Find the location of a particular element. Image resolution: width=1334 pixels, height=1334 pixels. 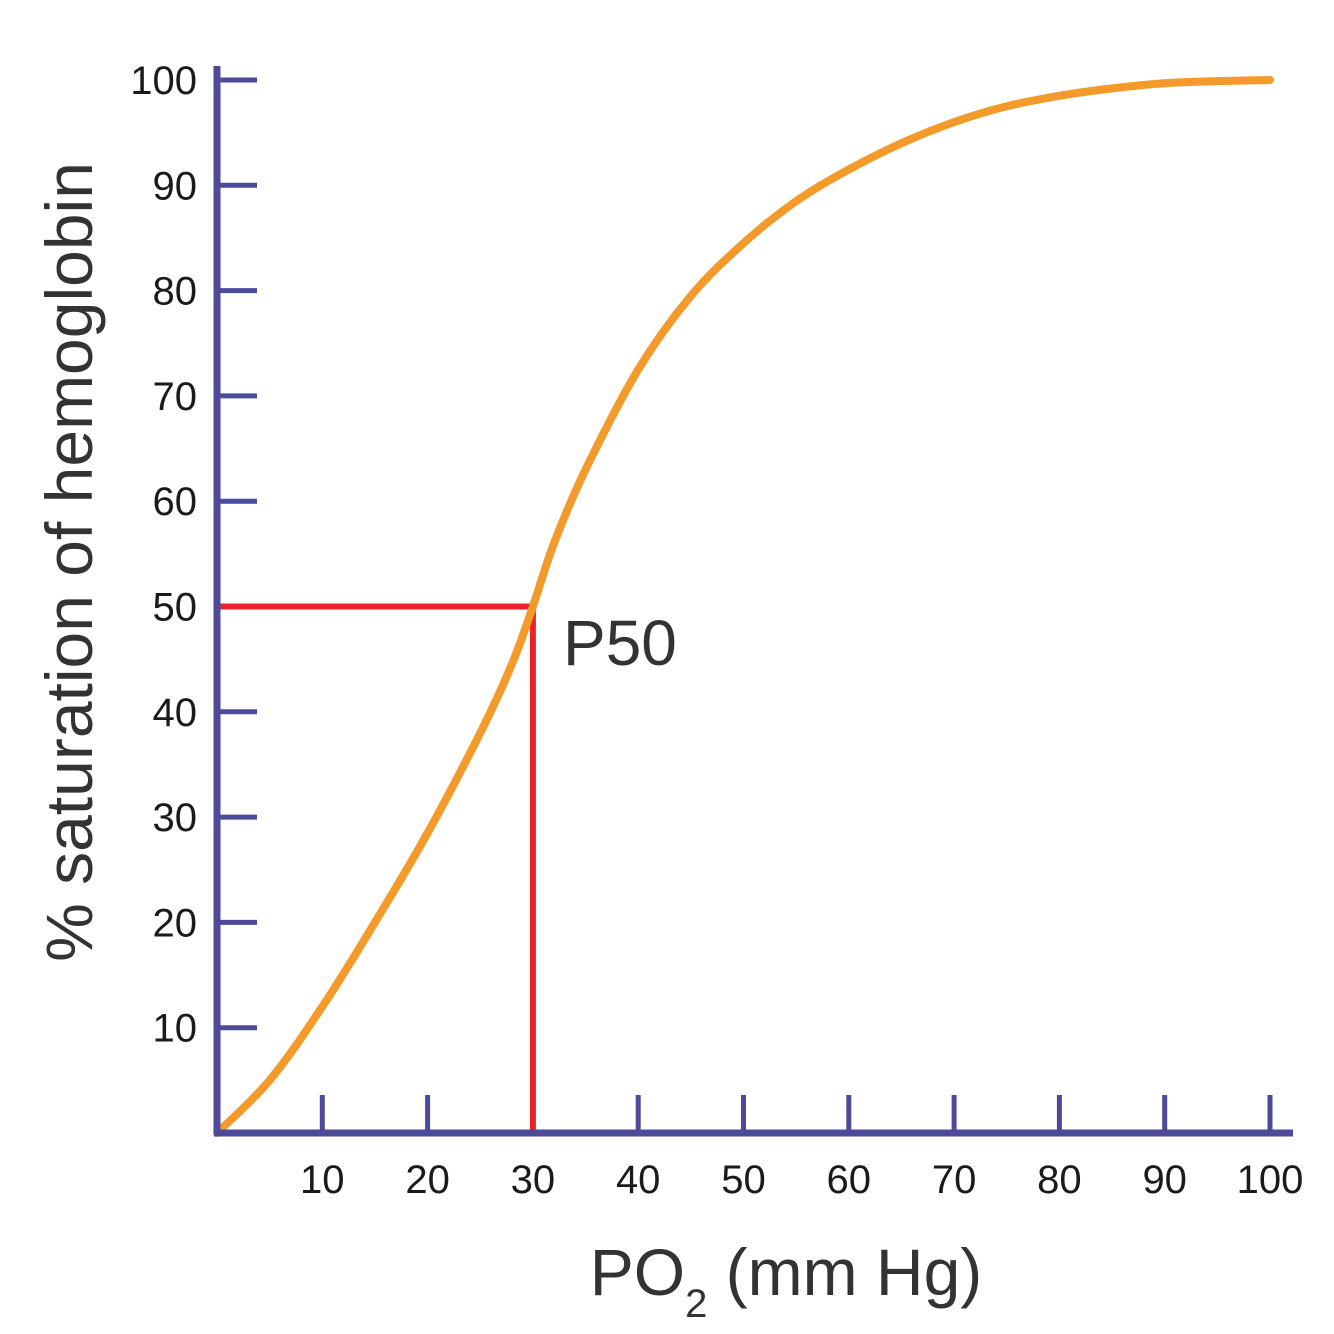

x-tick-label: 30 is located at coordinates (533, 1180).